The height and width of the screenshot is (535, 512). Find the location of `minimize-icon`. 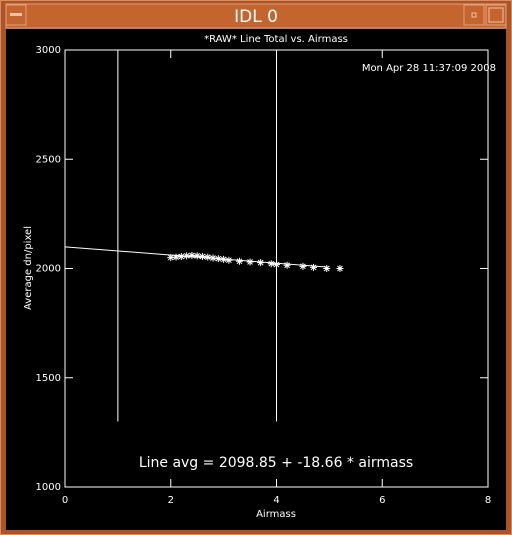

minimize-icon is located at coordinates (474, 15).